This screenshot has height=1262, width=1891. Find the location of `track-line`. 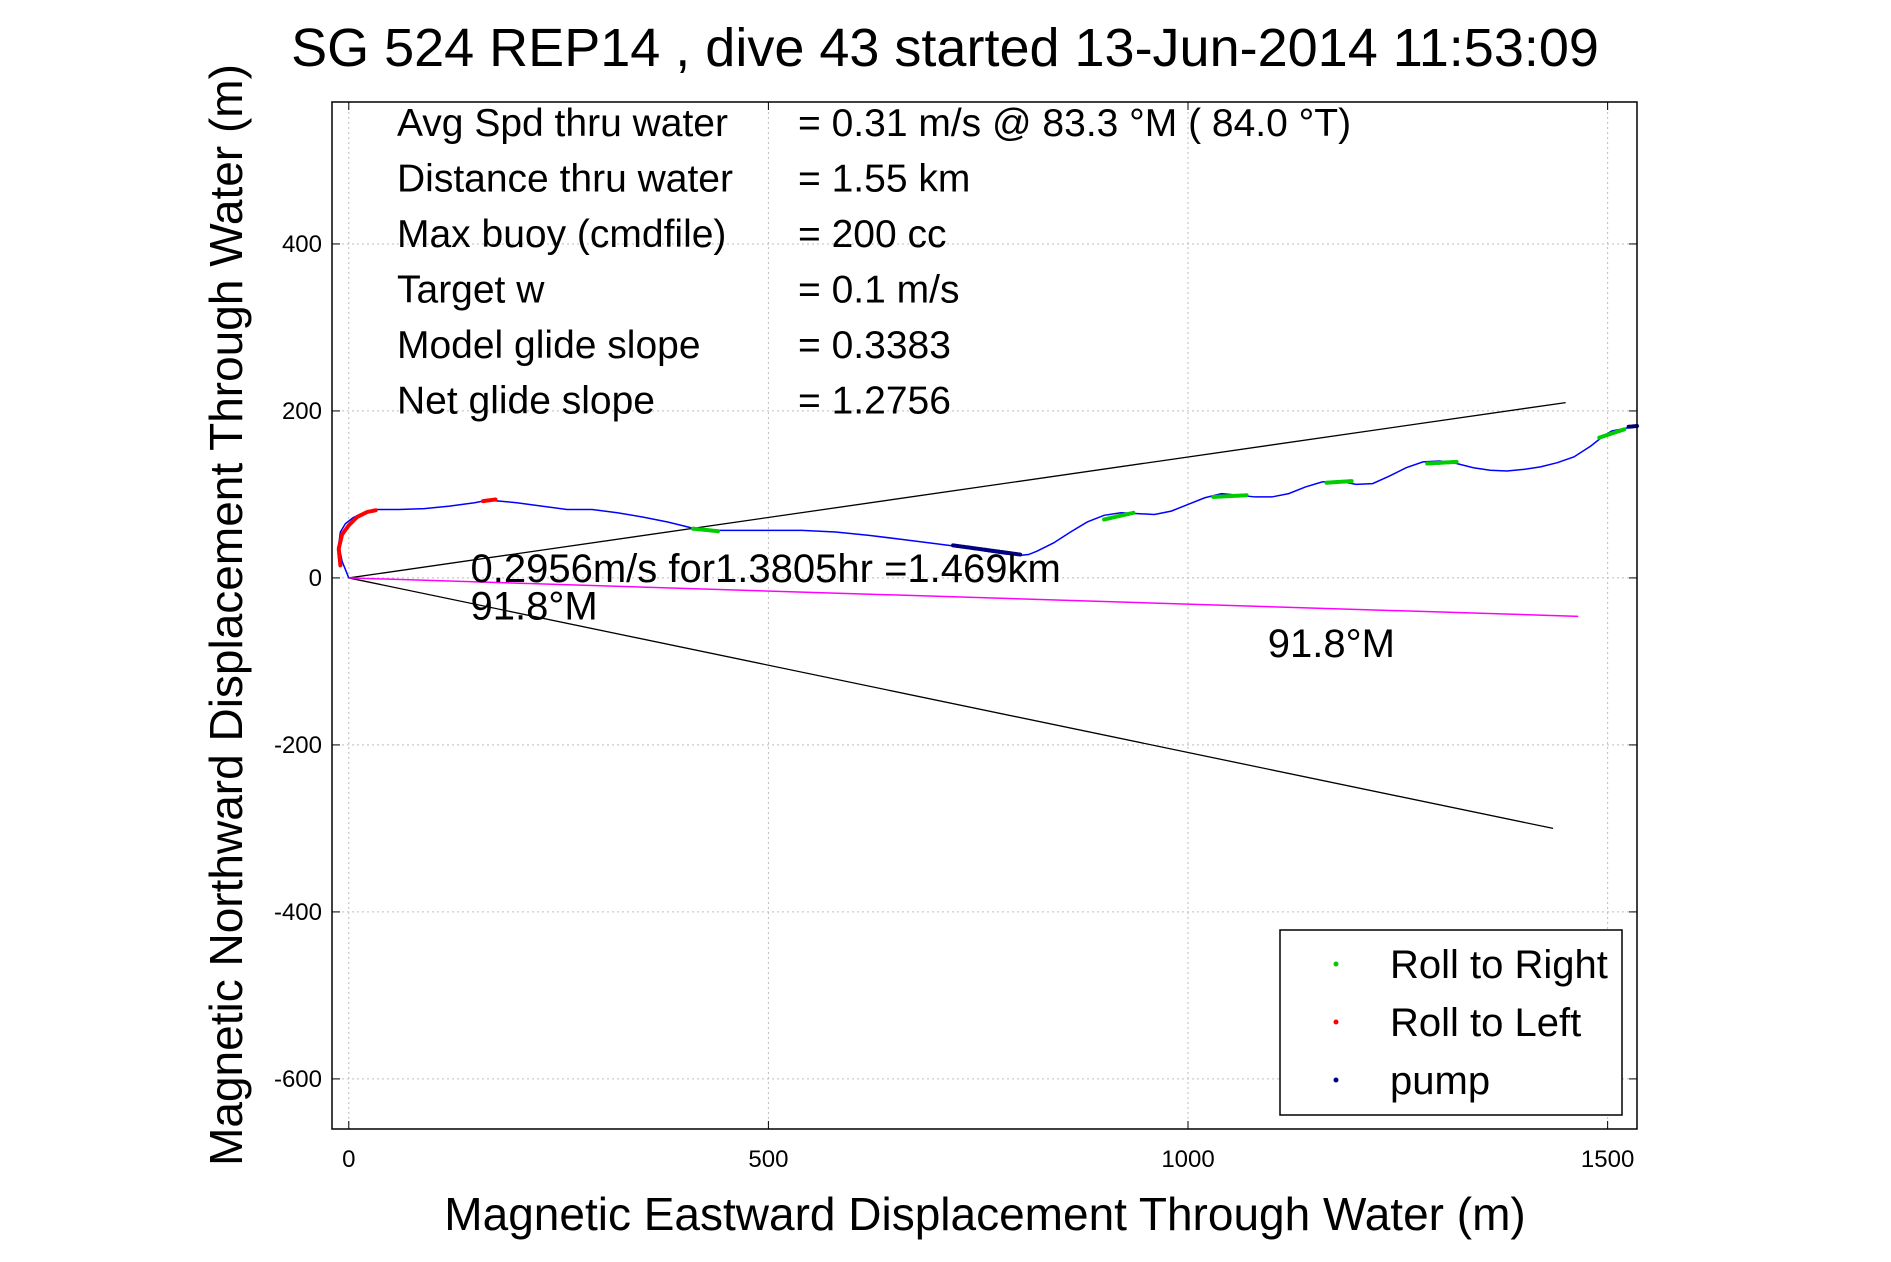

track-line is located at coordinates (987, 502).